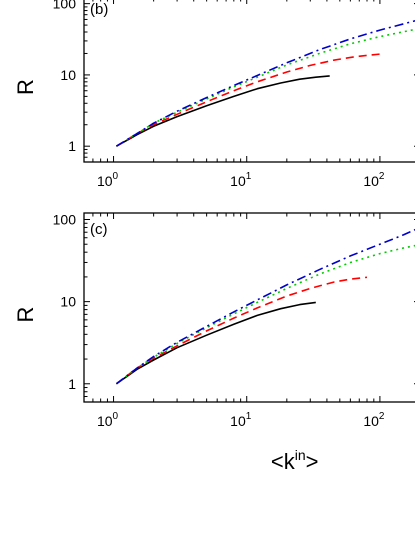  What do you see at coordinates (295, 460) in the screenshot?
I see `x-axis-title: <kin>` at bounding box center [295, 460].